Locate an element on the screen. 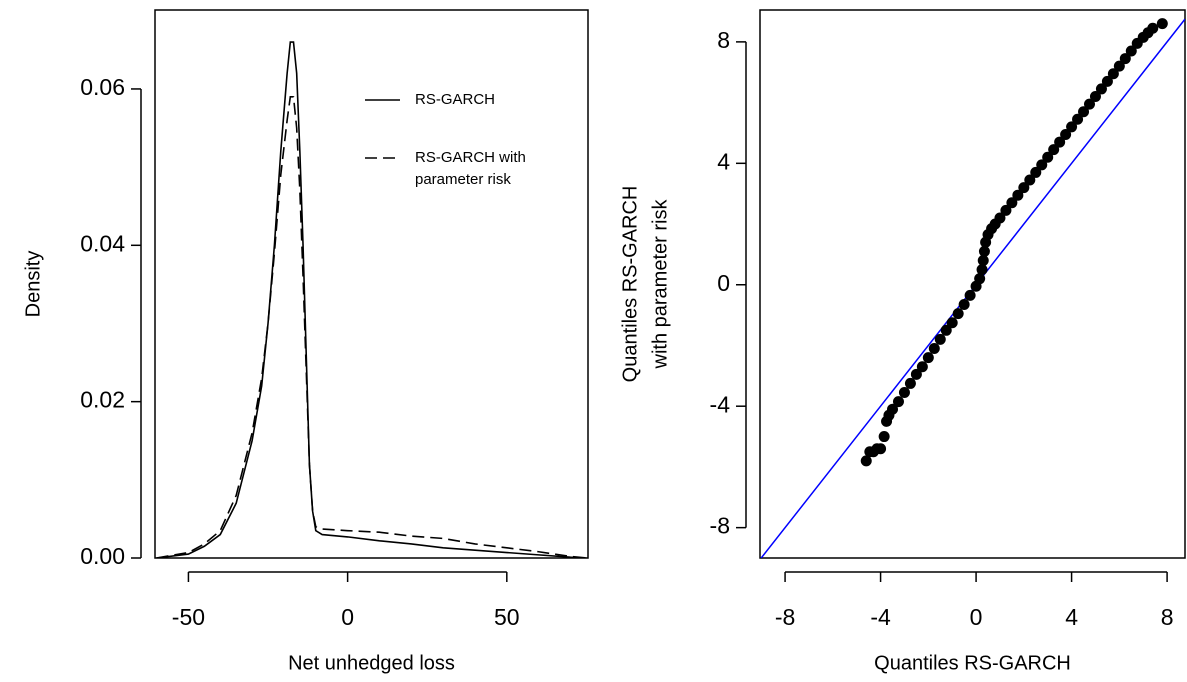 The height and width of the screenshot is (682, 1187). y-axis-label: with parameter risk is located at coordinates (660, 284).